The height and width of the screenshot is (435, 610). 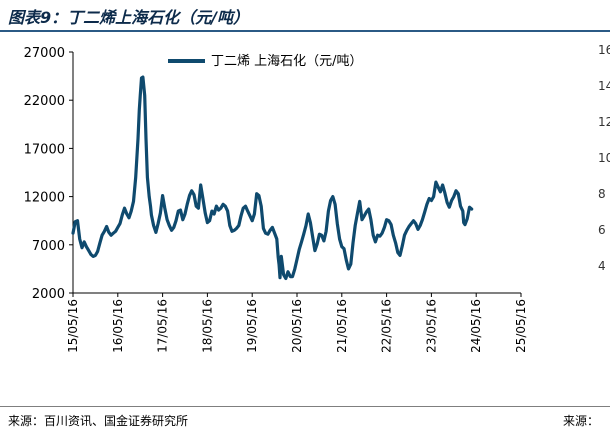 I want to click on y-tick-label: 2000, so click(x=48, y=294).